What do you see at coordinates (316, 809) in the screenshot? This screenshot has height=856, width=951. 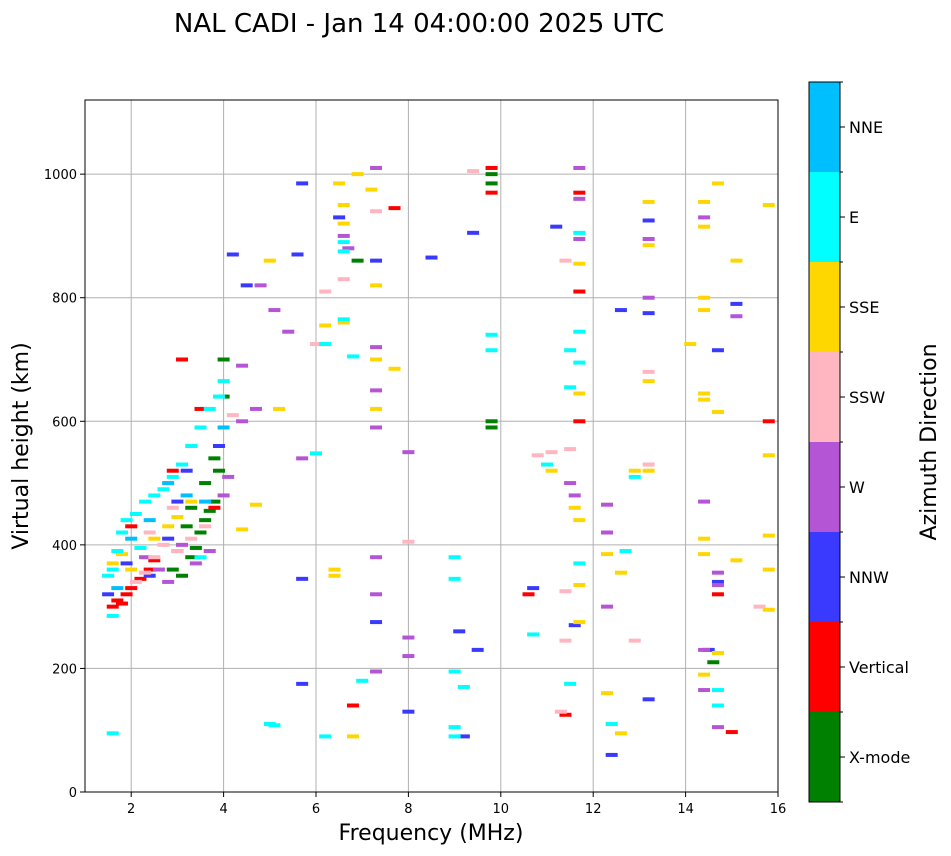 I see `x-tick-label: 6` at bounding box center [316, 809].